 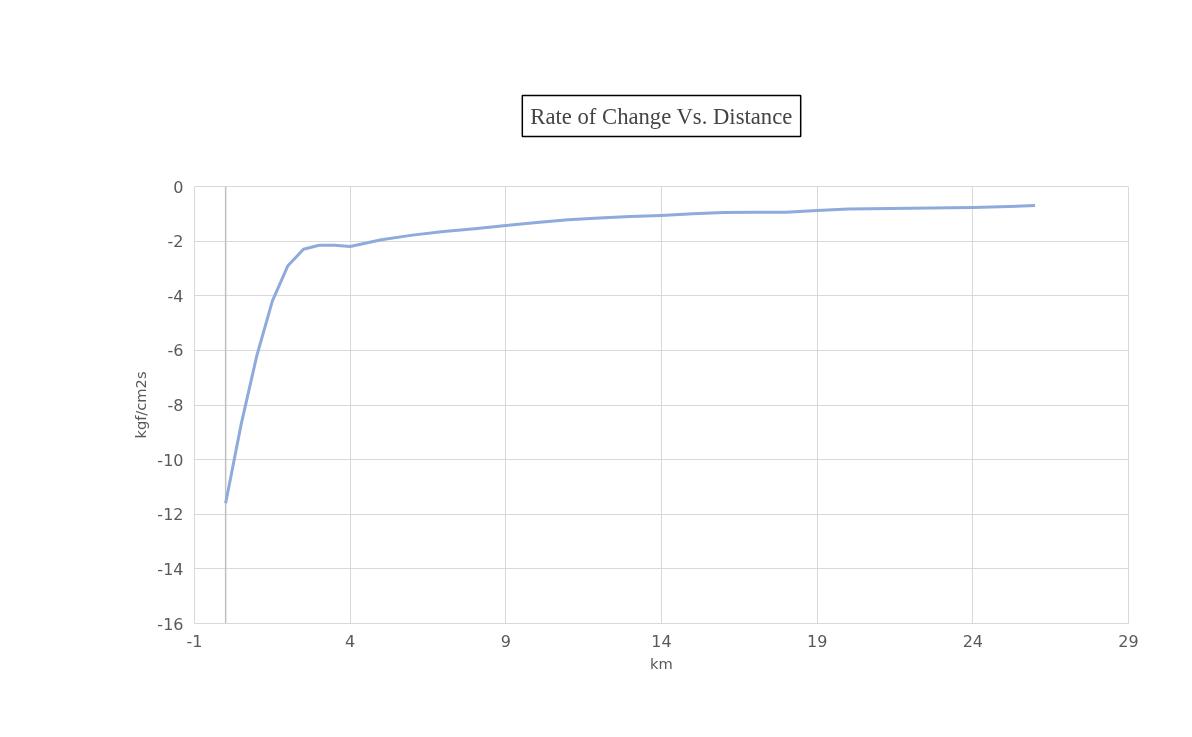 What do you see at coordinates (973, 641) in the screenshot?
I see `x-tick-label: 24` at bounding box center [973, 641].